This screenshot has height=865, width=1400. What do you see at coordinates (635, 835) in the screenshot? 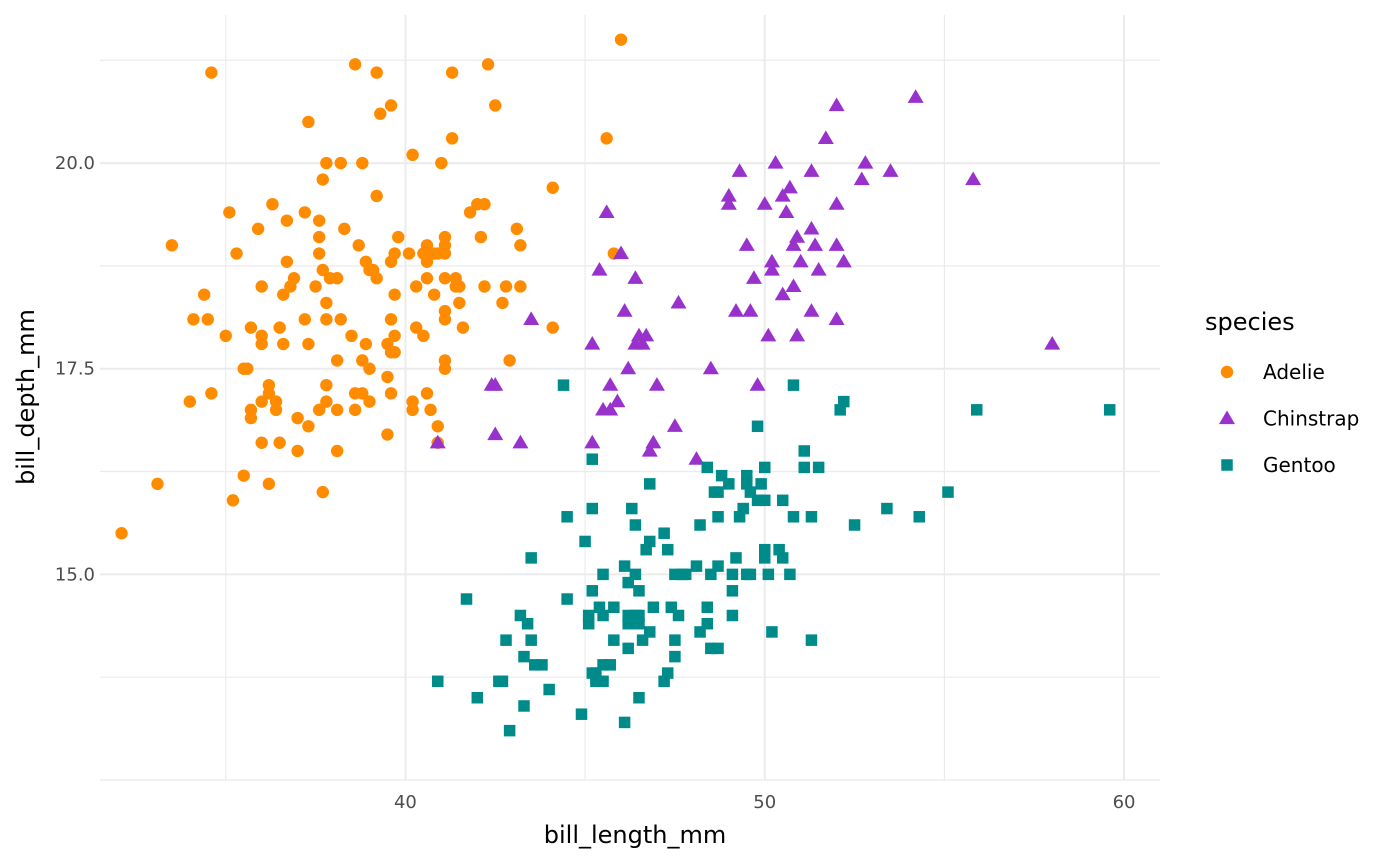
I see `x-axis-title: bill_length_mm` at bounding box center [635, 835].